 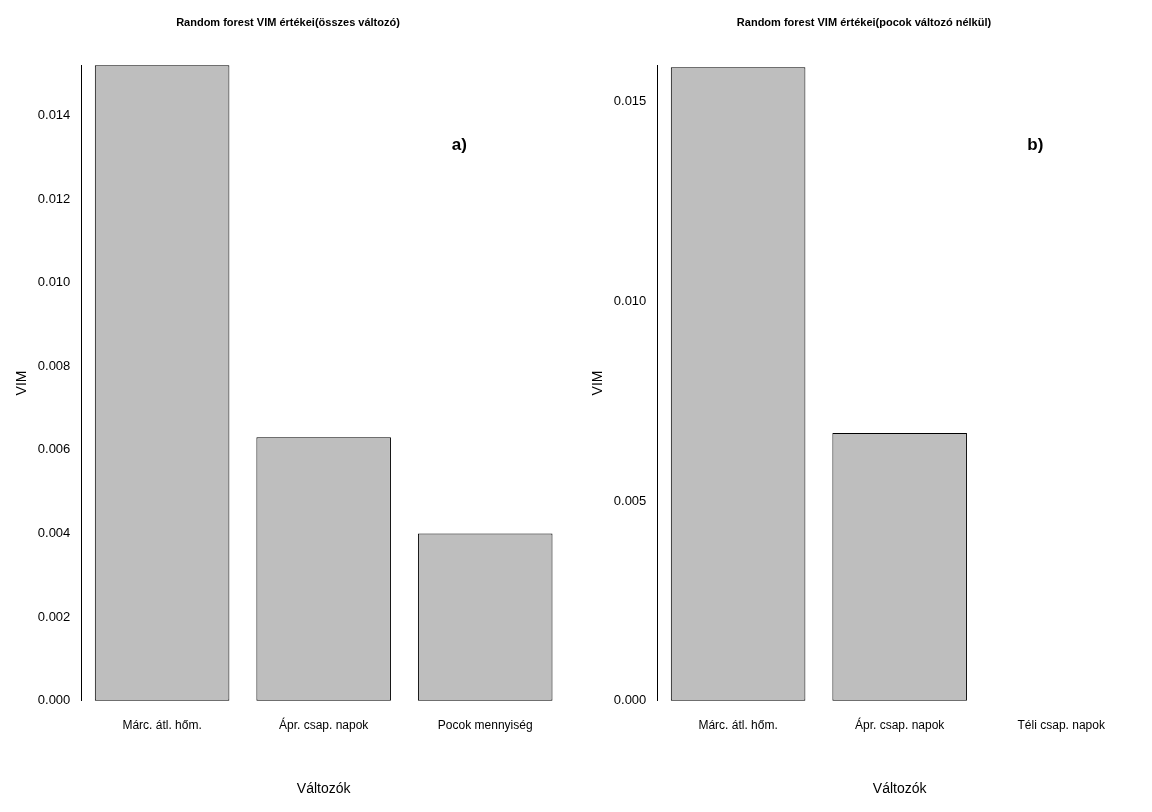 What do you see at coordinates (54, 533) in the screenshot?
I see `y-tick-label: 0.004` at bounding box center [54, 533].